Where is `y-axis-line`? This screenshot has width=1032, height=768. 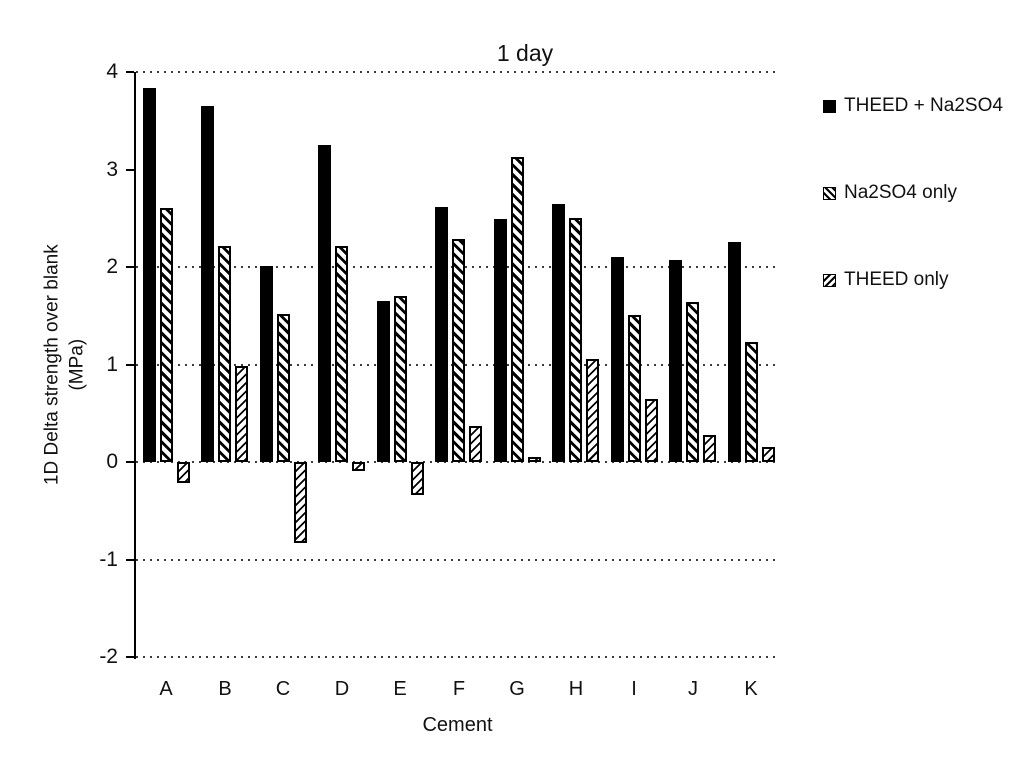
y-axis-line is located at coordinates (135, 365).